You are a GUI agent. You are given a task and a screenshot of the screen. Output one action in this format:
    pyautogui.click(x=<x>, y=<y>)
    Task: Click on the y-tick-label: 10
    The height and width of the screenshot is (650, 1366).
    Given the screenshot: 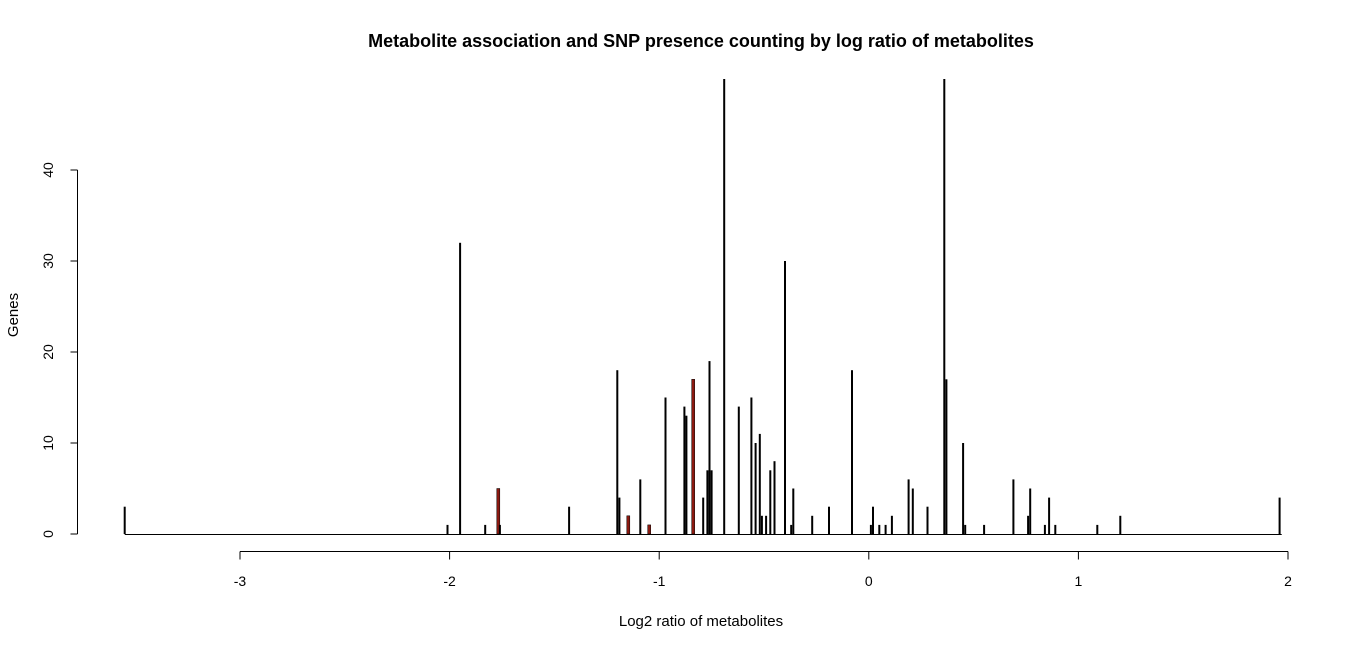 What is the action you would take?
    pyautogui.click(x=48, y=443)
    